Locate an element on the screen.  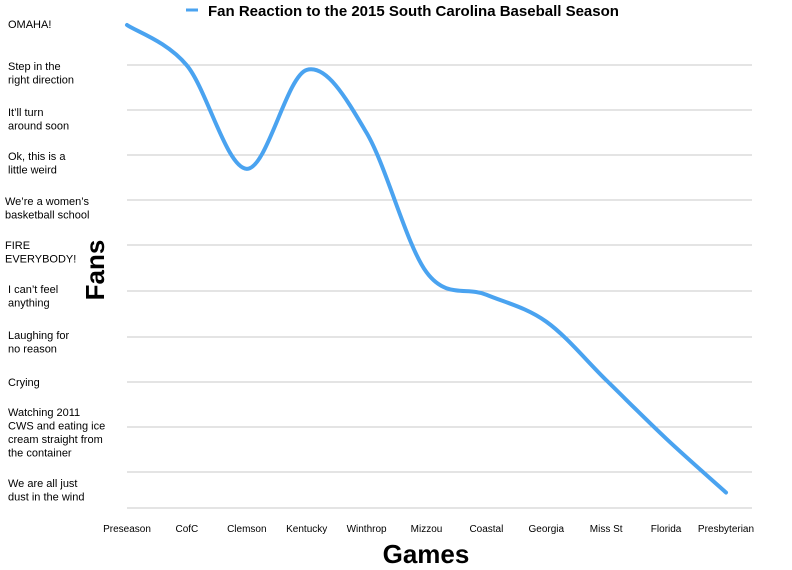
x-tick-label: Winthrop is located at coordinates (367, 529).